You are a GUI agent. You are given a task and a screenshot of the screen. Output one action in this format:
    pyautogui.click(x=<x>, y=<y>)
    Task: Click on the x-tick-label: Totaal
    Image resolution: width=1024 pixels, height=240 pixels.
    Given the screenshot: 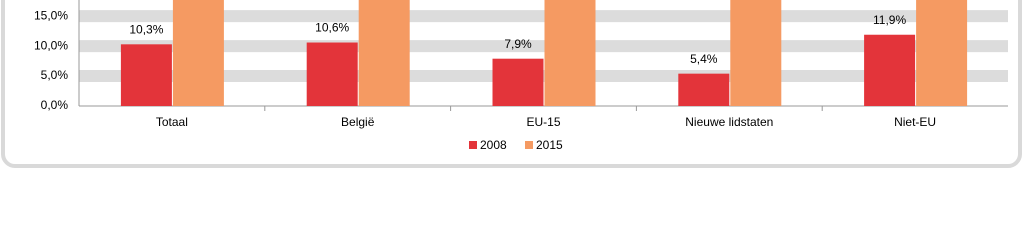 What is the action you would take?
    pyautogui.click(x=172, y=122)
    